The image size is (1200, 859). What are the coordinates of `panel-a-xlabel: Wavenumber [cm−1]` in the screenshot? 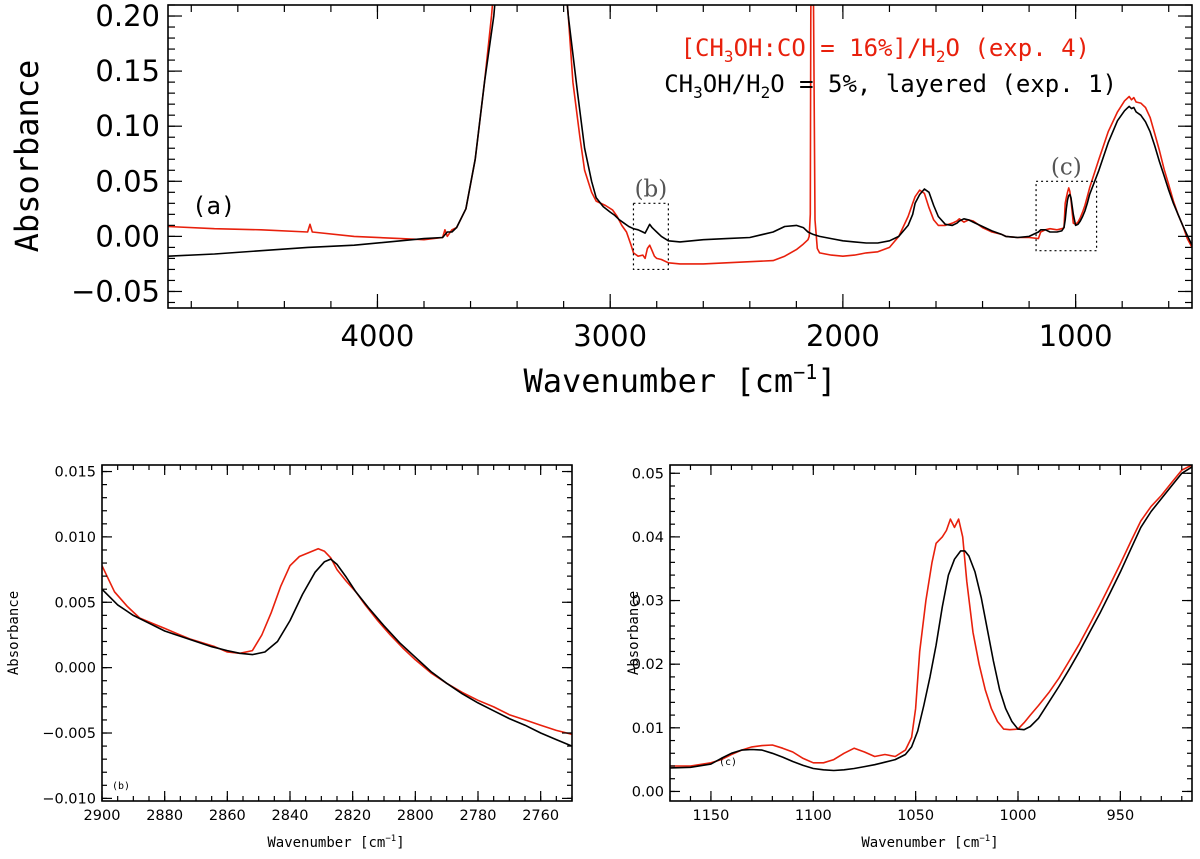 It's located at (679, 380).